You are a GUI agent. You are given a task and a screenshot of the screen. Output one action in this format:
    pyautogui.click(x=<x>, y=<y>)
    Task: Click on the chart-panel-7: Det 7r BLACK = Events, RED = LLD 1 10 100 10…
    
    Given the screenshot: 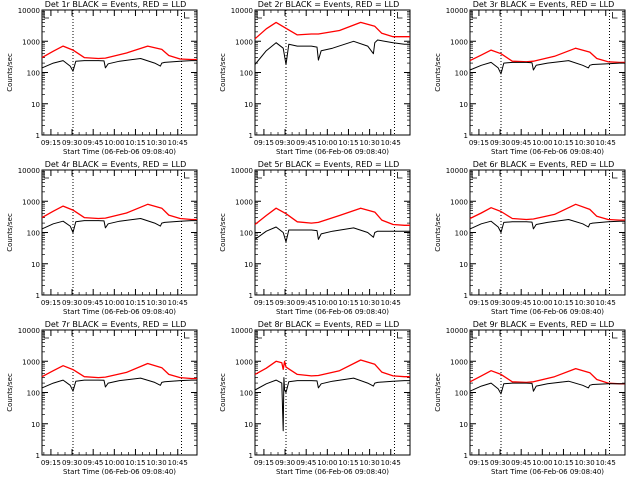 What is the action you would take?
    pyautogui.click(x=102, y=398)
    